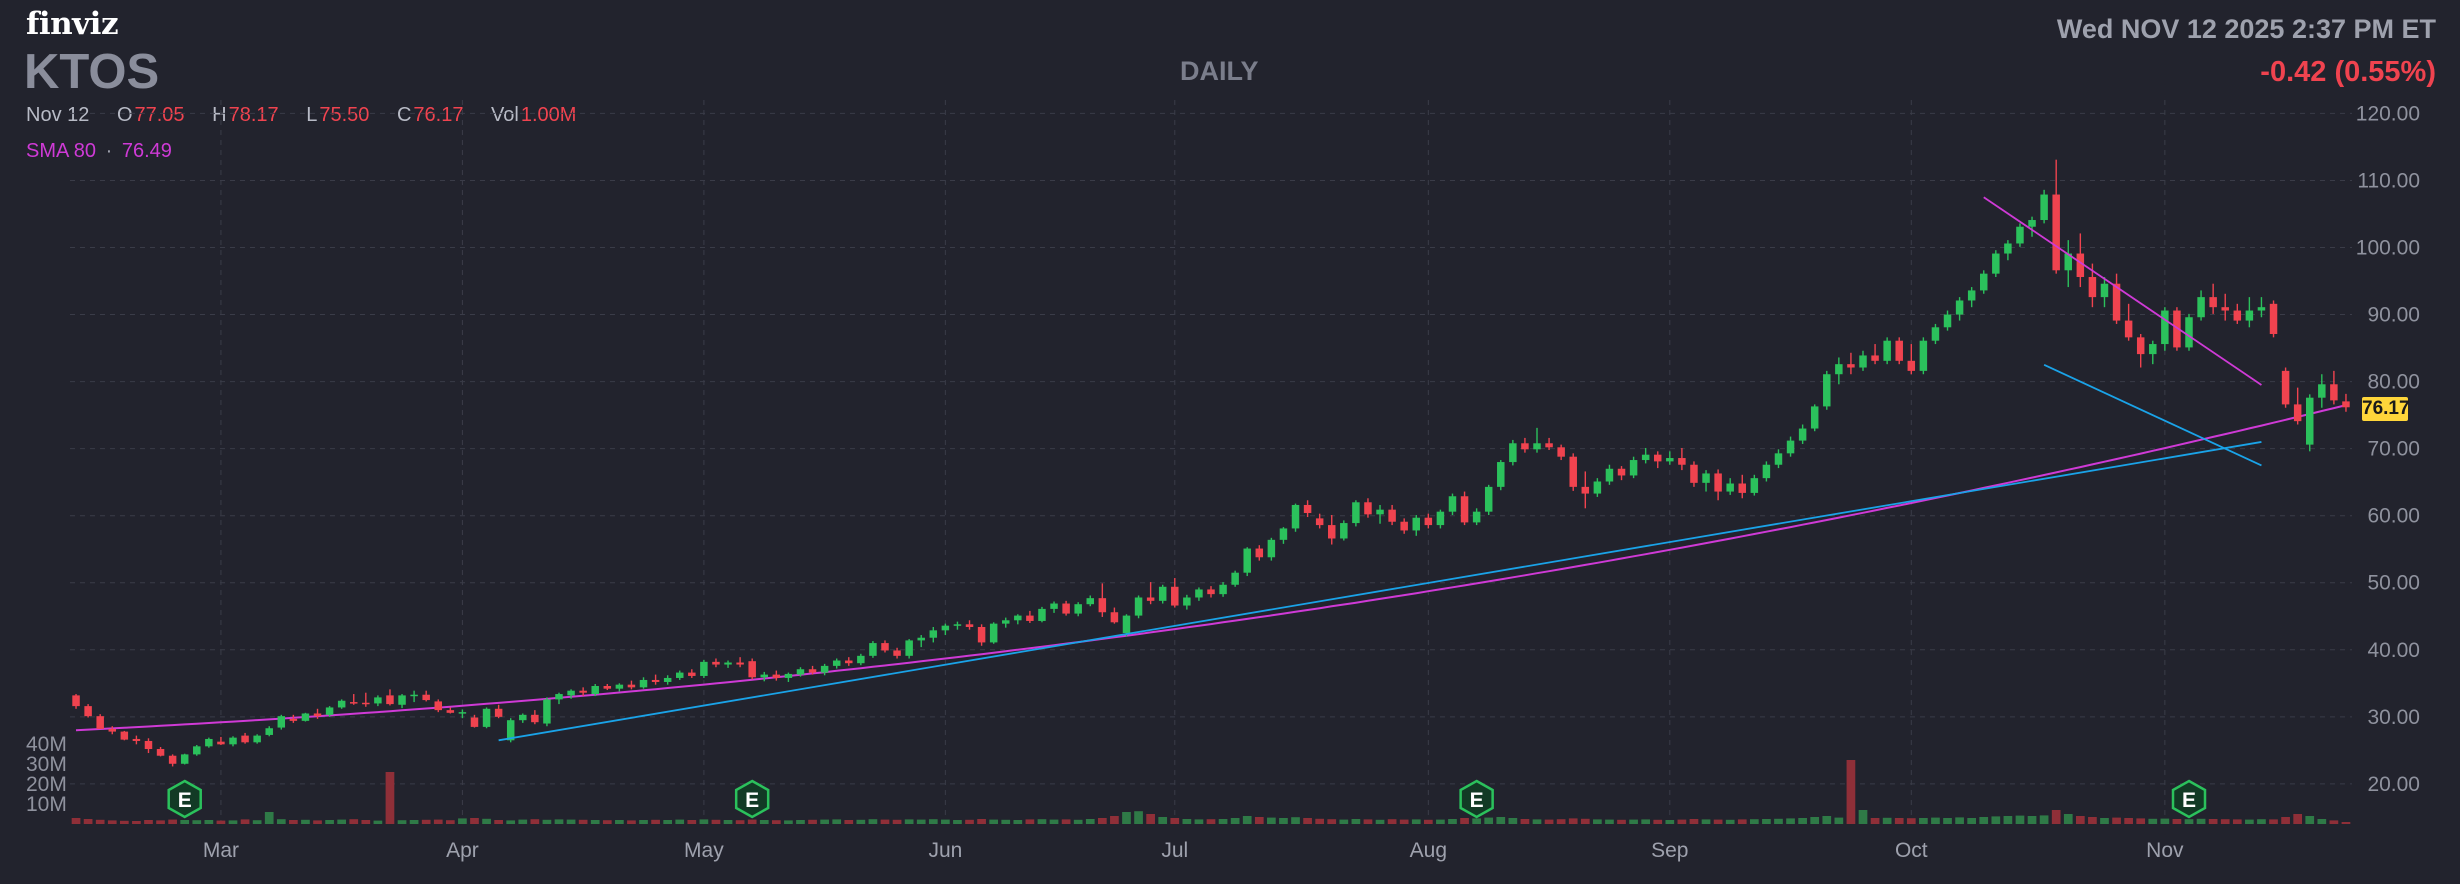 This screenshot has width=2460, height=884. Describe the element at coordinates (2152, 415) in the screenshot. I see `trendline` at that location.